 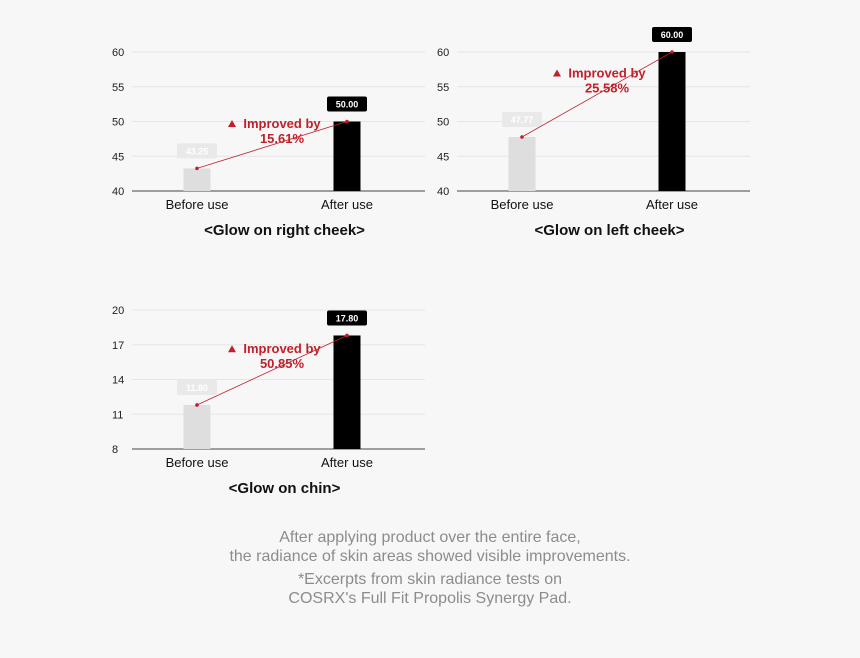 I want to click on value-label: 11.80, so click(x=197, y=388).